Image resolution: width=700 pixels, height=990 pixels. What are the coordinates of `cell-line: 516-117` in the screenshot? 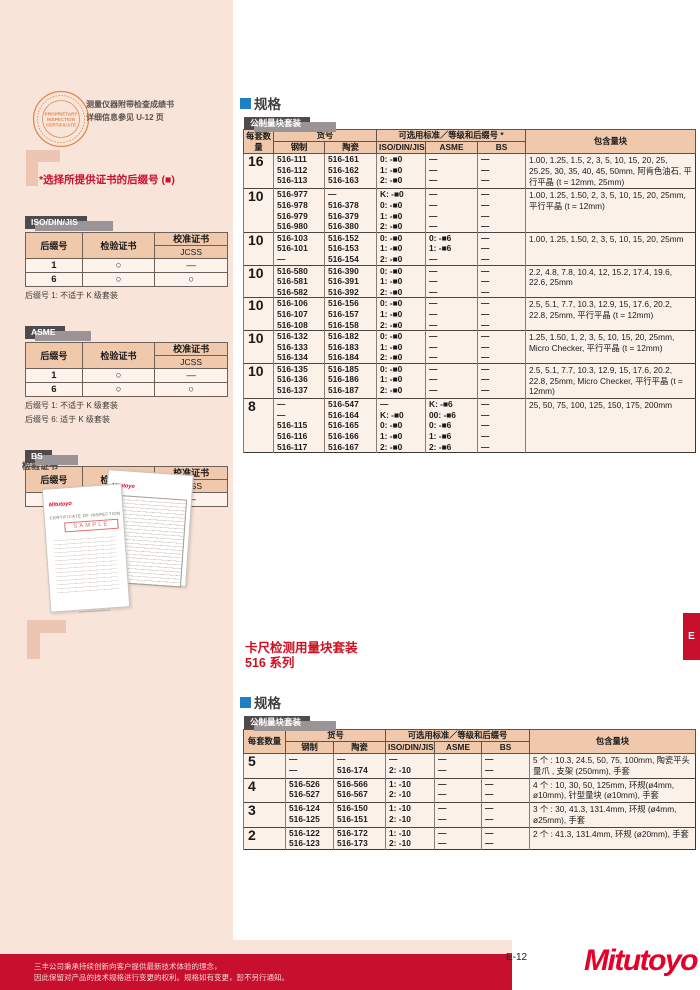 It's located at (292, 446).